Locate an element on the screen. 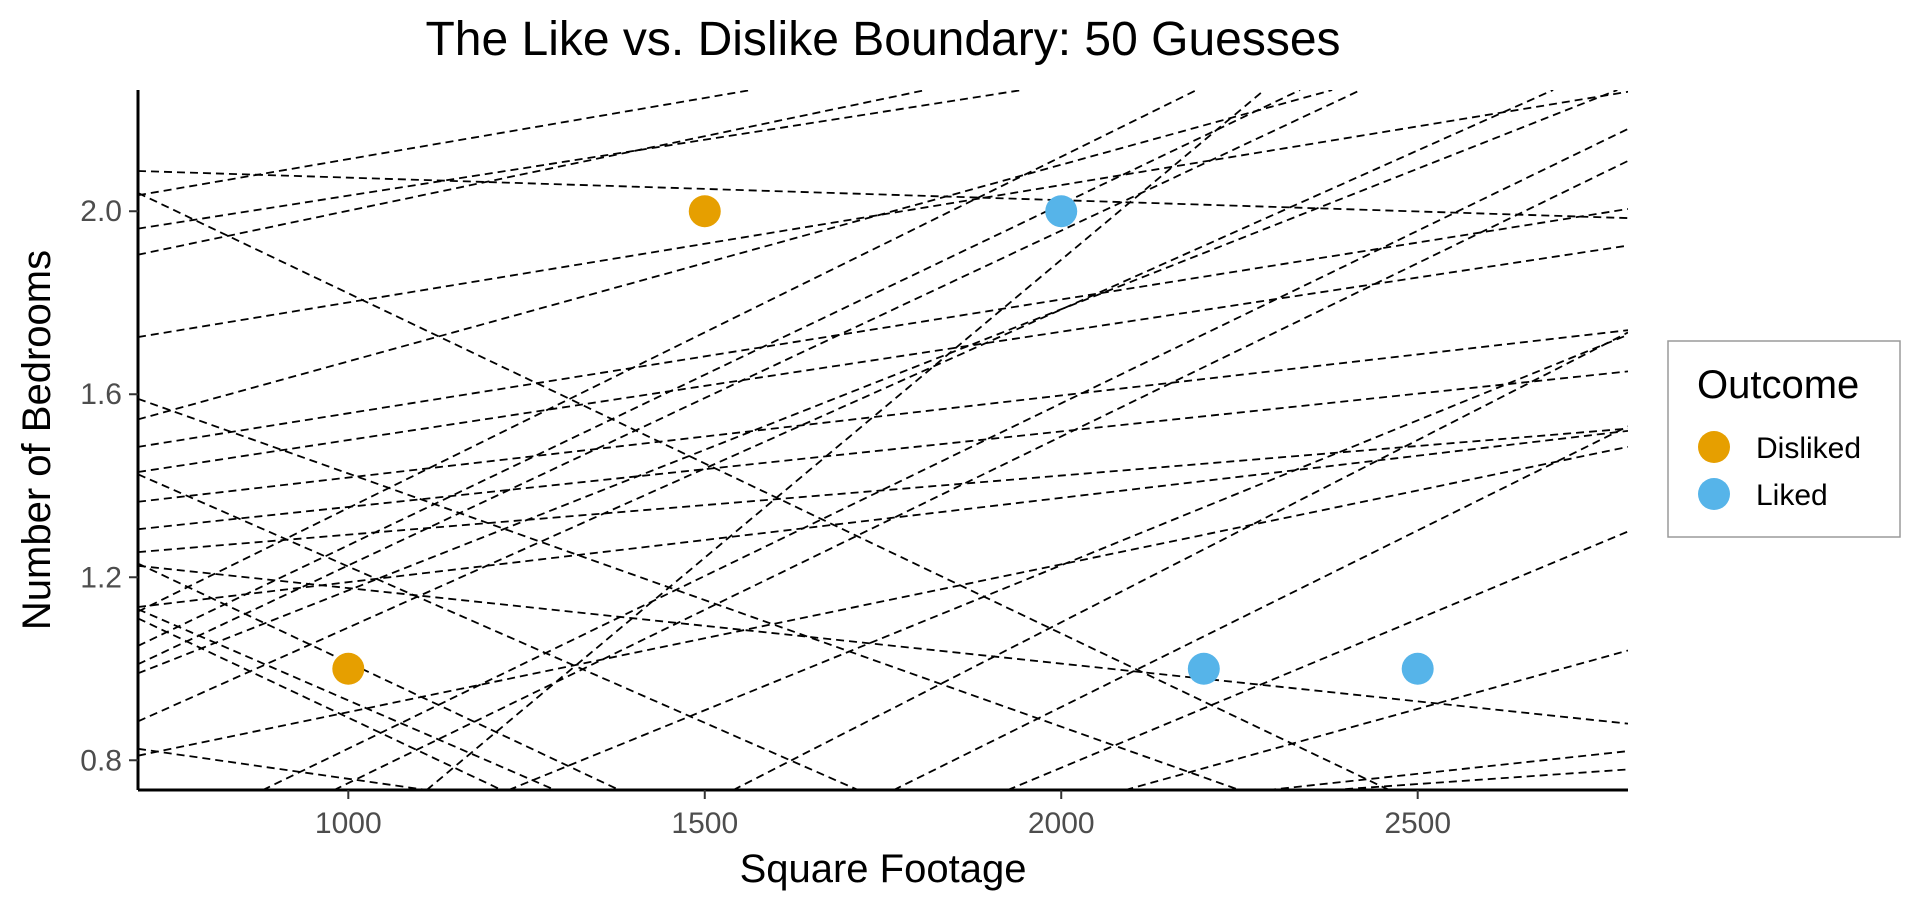  legend-entries: Disliked Liked is located at coordinates (1779, 471).